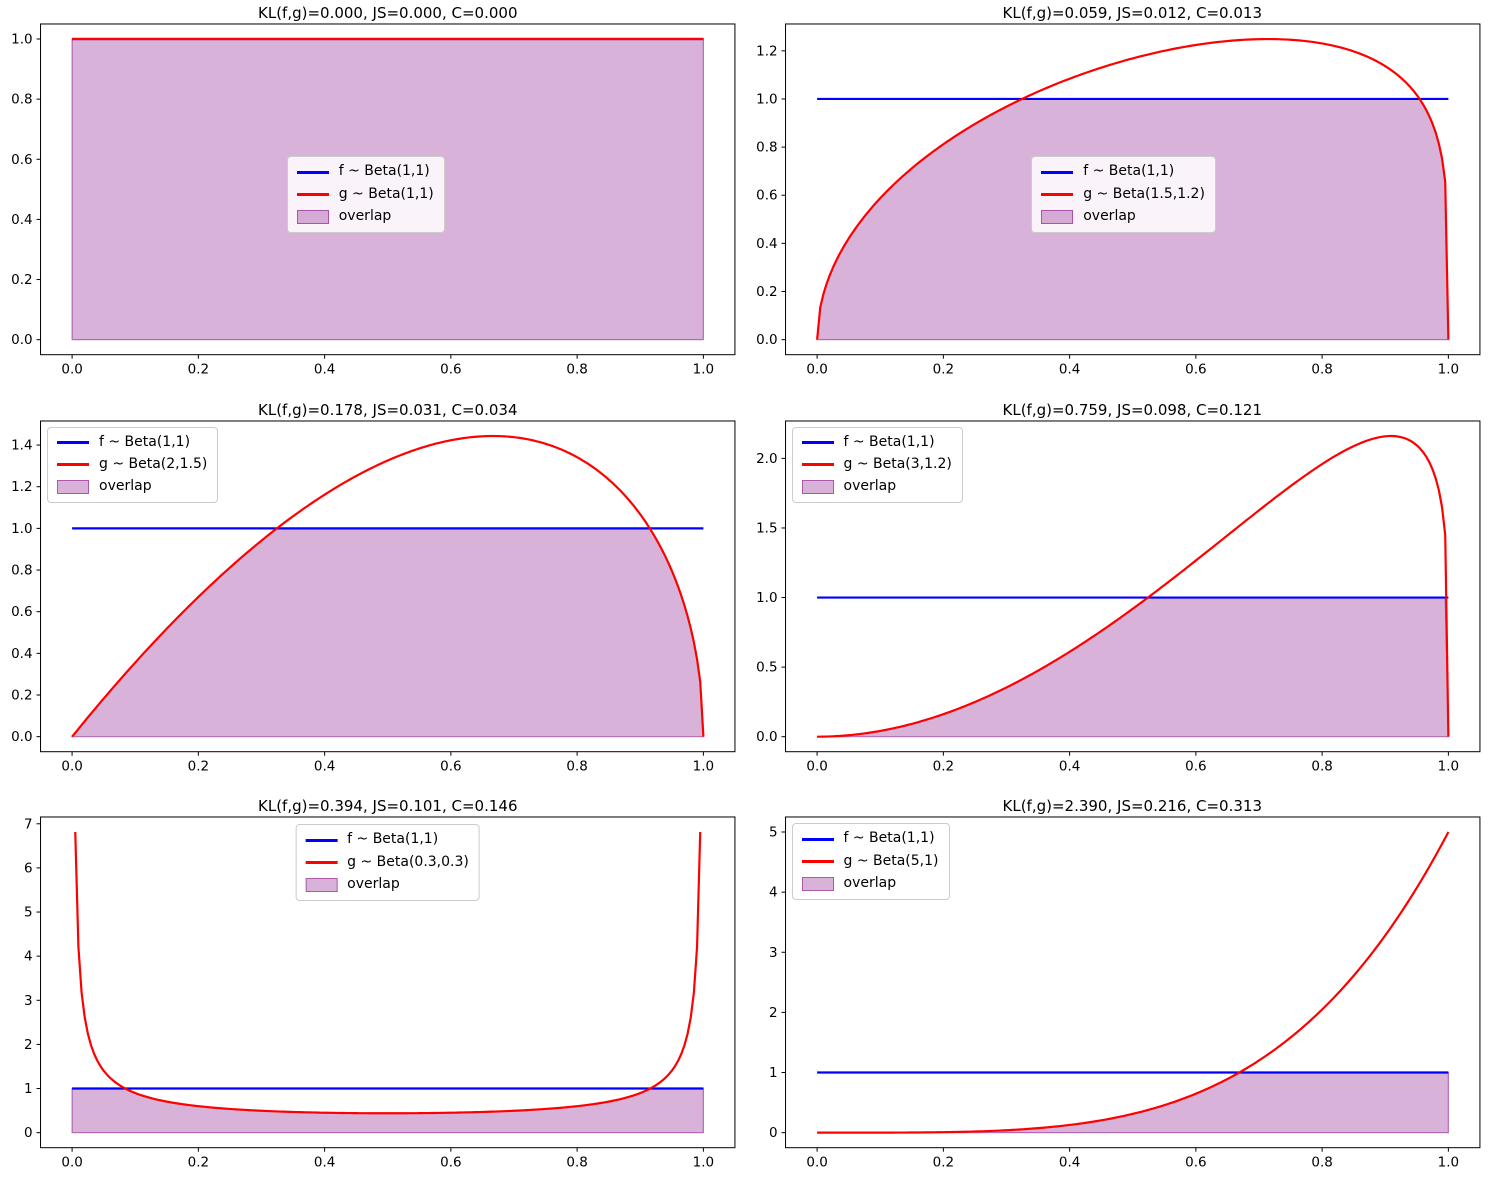  Describe the element at coordinates (766, 667) in the screenshot. I see `y-tick-label: 0.5` at that location.